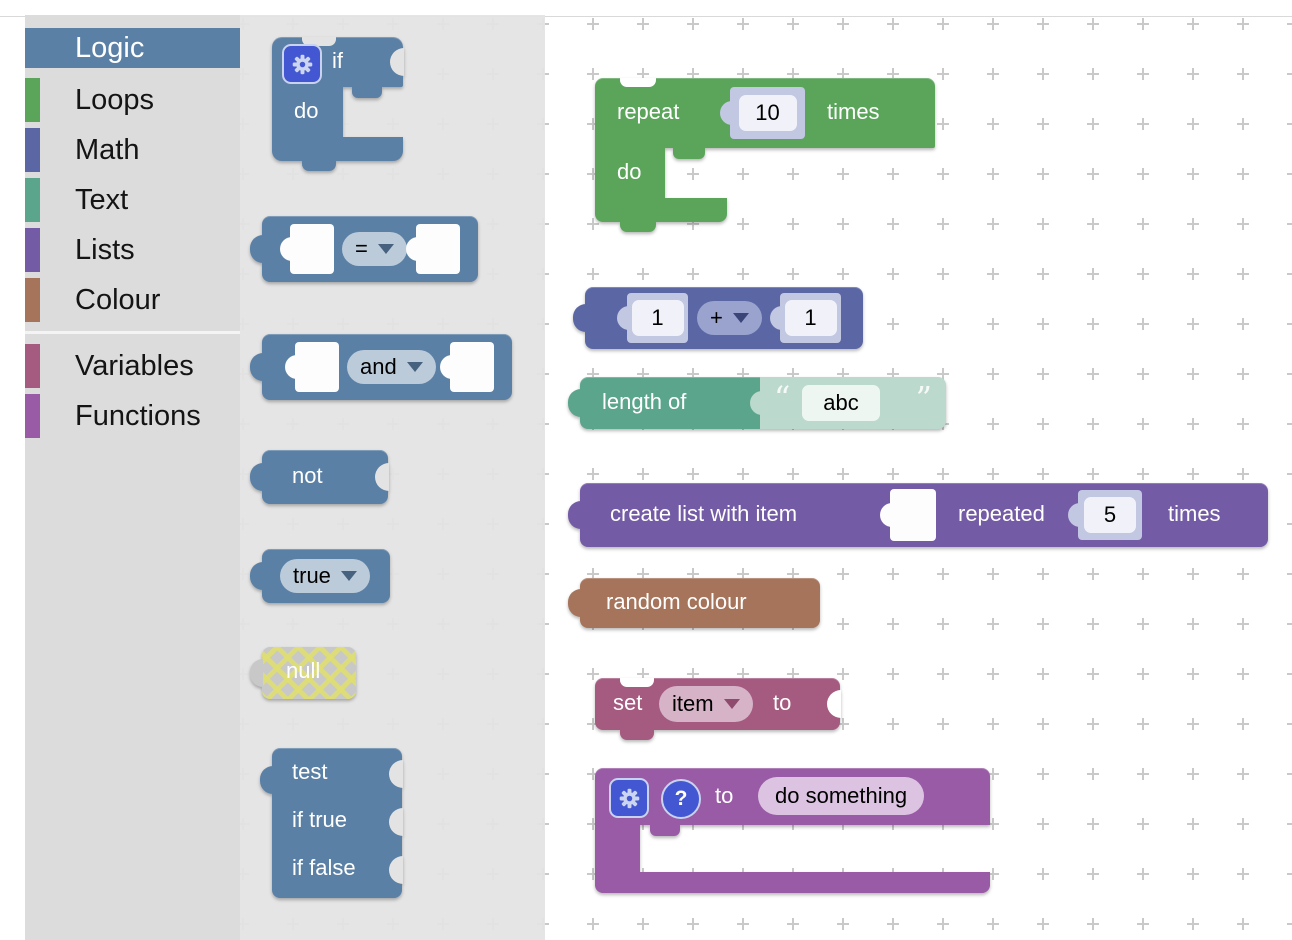  Describe the element at coordinates (1001, 513) in the screenshot. I see `repeated-label: repeated` at that location.